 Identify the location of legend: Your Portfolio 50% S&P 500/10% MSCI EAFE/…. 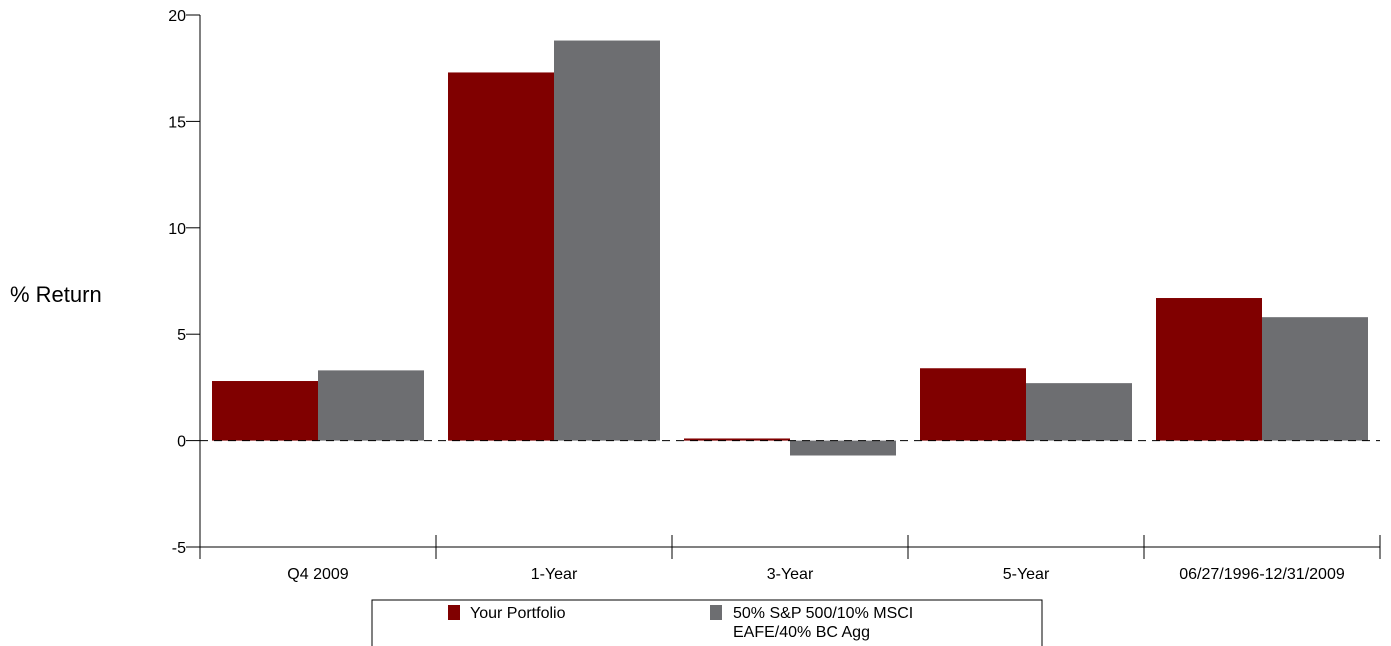
(707, 622).